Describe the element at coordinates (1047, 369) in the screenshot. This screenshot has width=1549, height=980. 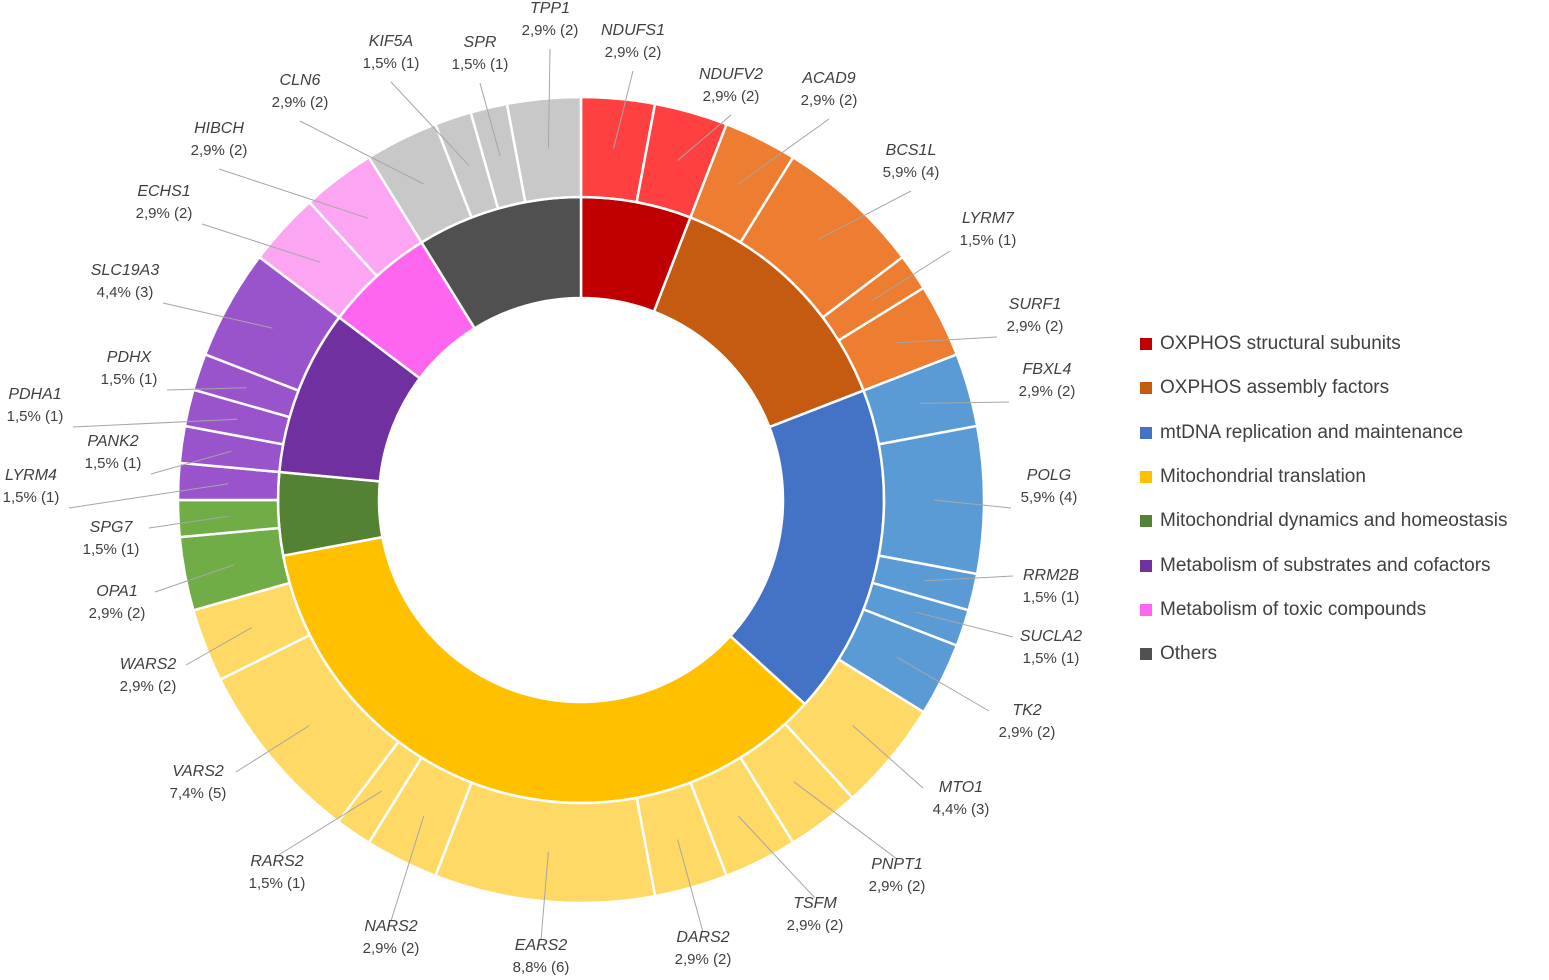
I see `gene-name-fbxl4: FBXL4` at that location.